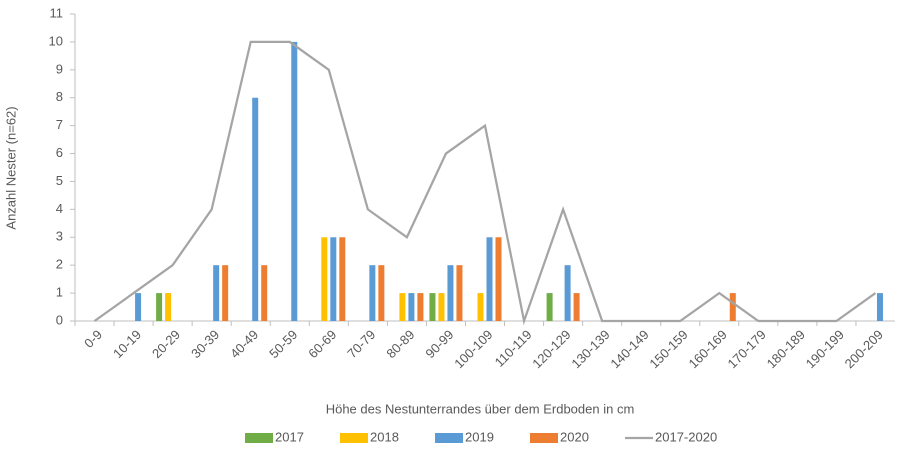 The image size is (897, 449). What do you see at coordinates (283, 344) in the screenshot?
I see `x-tick-label: 50-59` at bounding box center [283, 344].